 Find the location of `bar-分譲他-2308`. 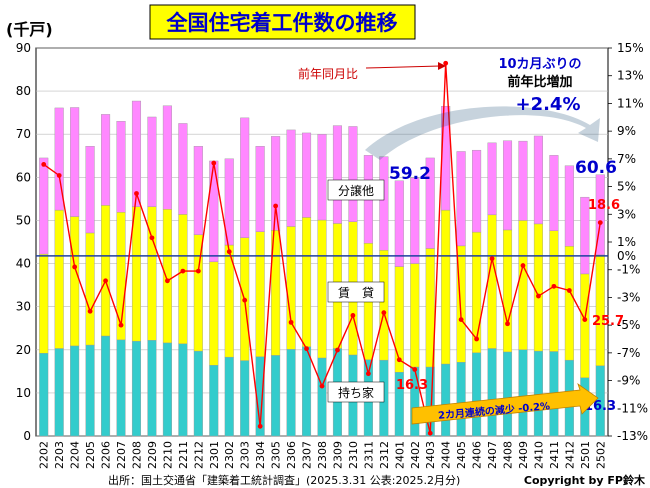

bar-分譲他-2308 is located at coordinates (322, 177).